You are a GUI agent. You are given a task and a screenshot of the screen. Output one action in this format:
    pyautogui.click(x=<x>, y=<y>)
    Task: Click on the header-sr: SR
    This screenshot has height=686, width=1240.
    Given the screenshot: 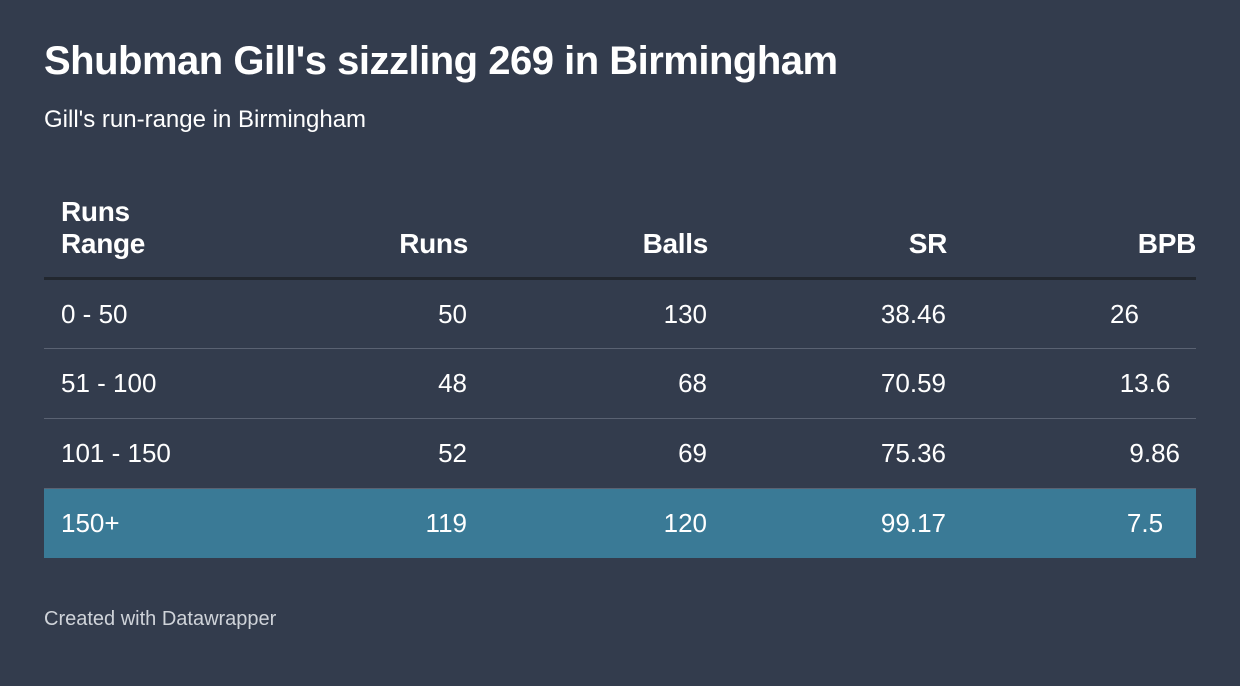 What is the action you would take?
    pyautogui.click(x=827, y=236)
    